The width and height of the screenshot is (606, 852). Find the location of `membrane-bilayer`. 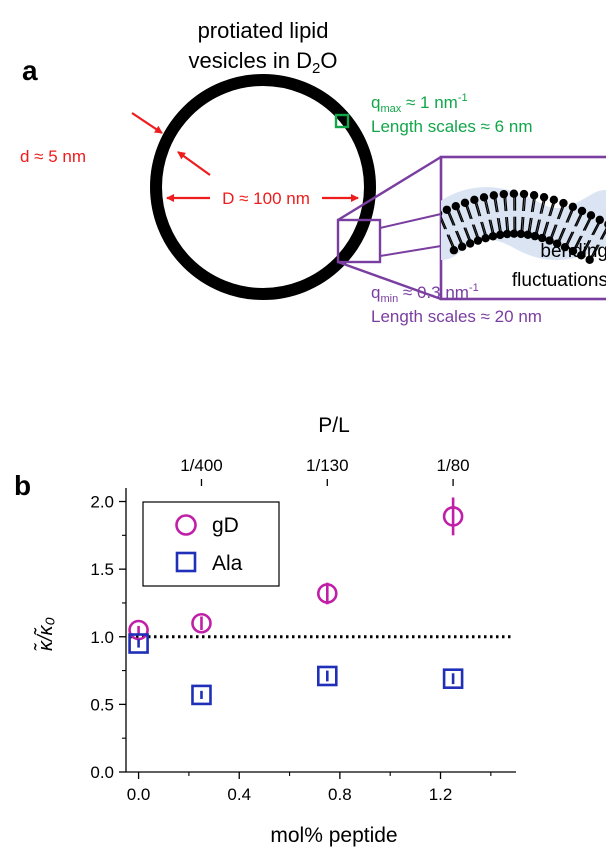

membrane-bilayer is located at coordinates (523, 225).